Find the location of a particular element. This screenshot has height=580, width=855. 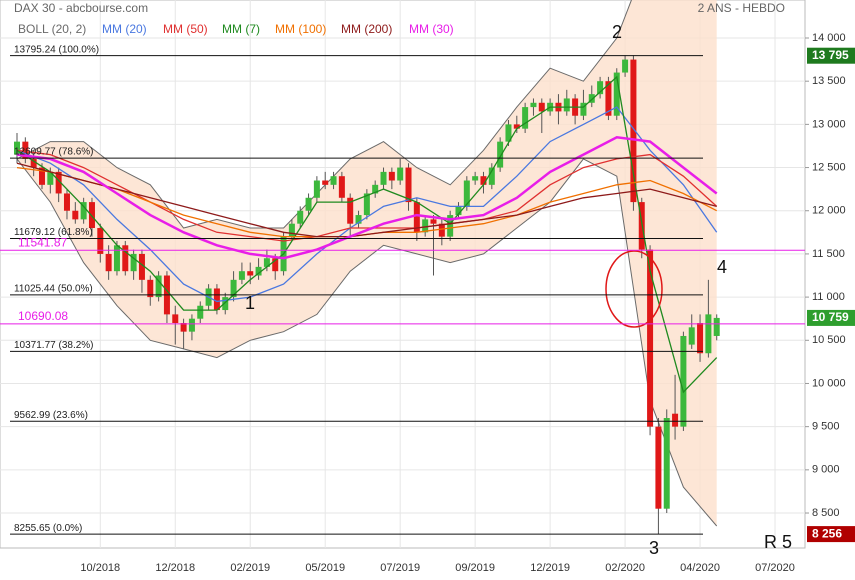

legend-entry: MM (7) is located at coordinates (241, 29).